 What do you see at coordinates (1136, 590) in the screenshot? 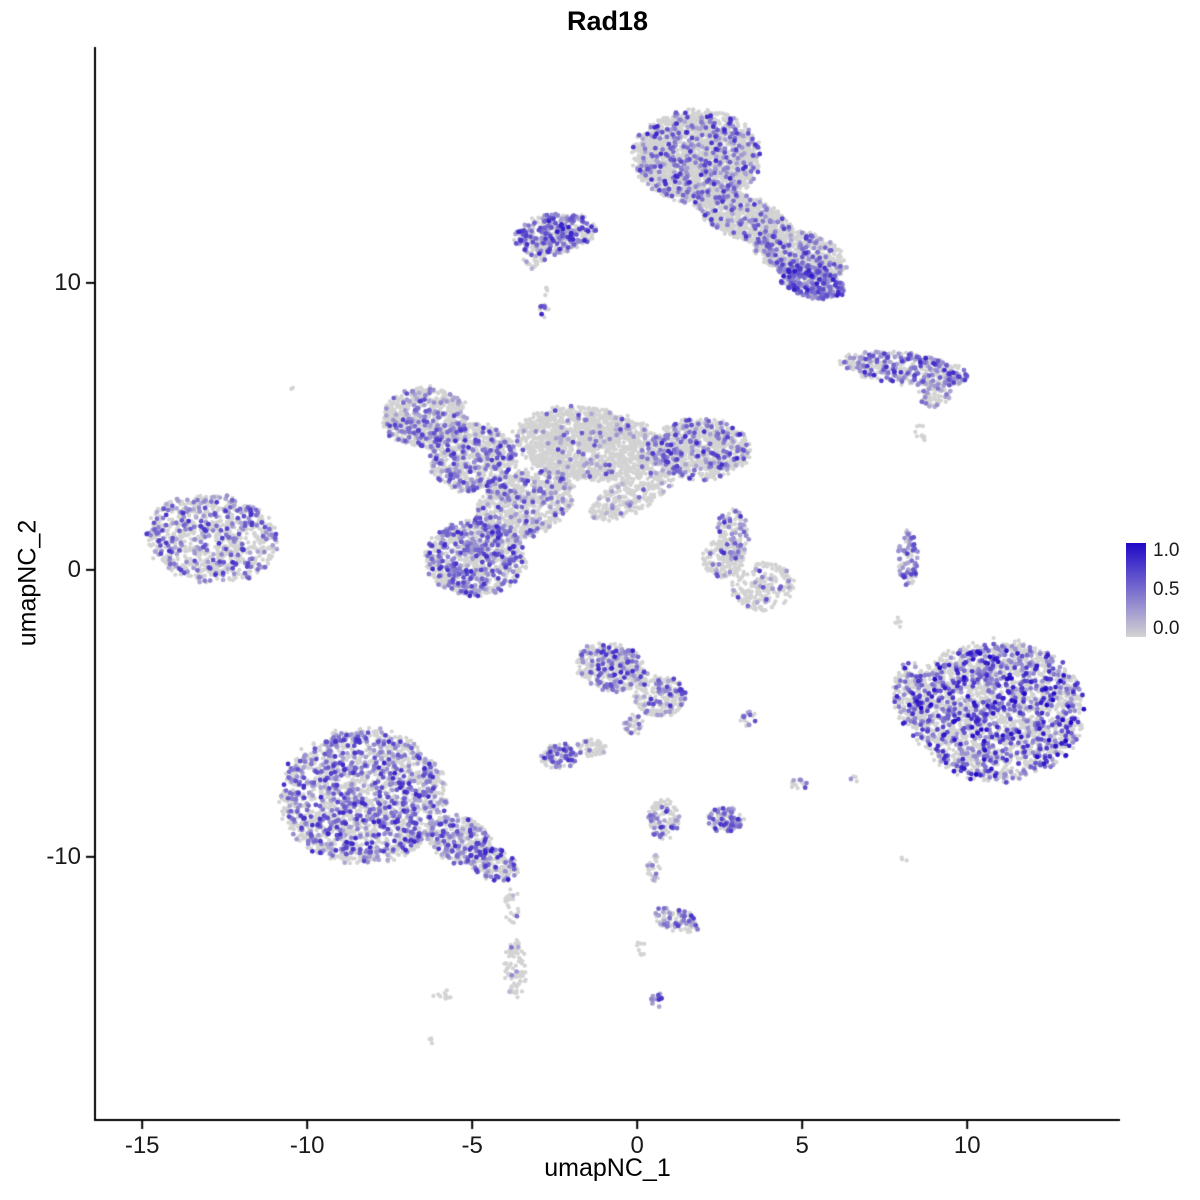
I see `legend-gradient-bar` at bounding box center [1136, 590].